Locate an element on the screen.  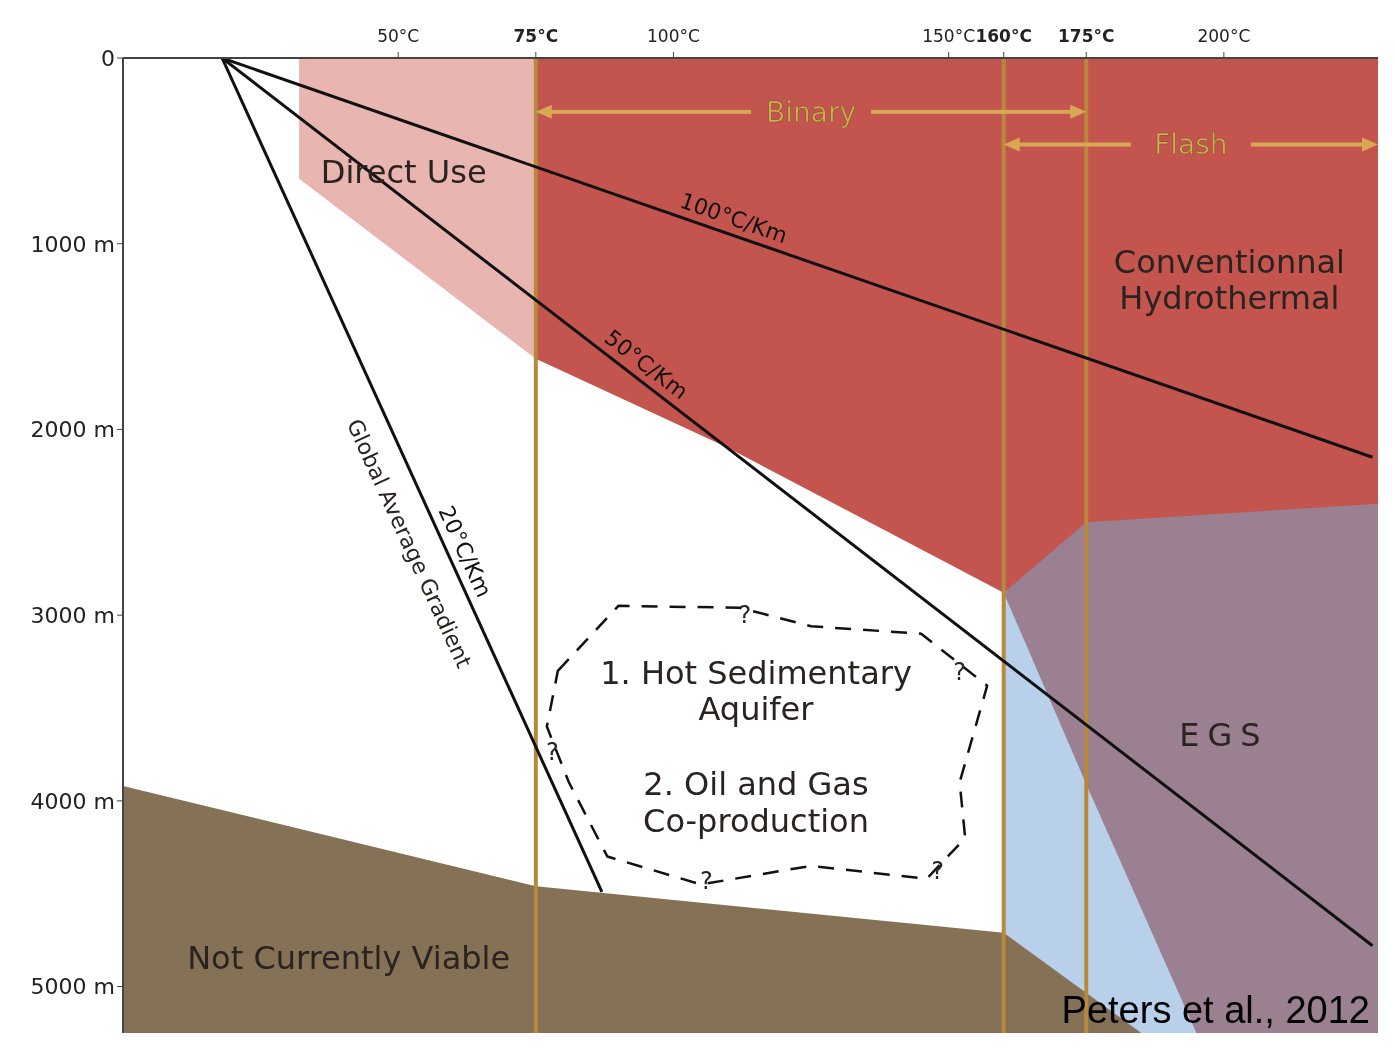
y-tick-label: 3000 m is located at coordinates (72, 615).